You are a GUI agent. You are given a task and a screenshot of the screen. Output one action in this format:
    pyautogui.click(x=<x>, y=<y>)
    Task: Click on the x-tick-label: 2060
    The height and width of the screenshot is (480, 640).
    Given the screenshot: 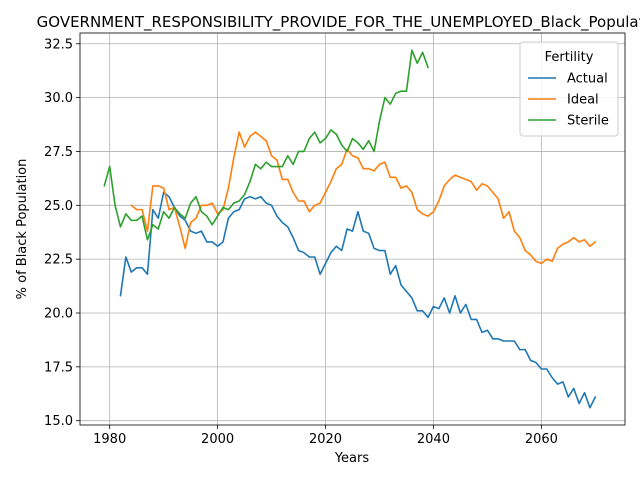 What is the action you would take?
    pyautogui.click(x=541, y=439)
    